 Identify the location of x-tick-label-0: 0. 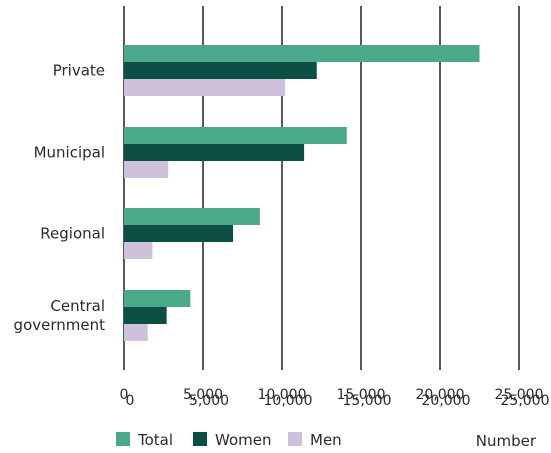
(124, 395).